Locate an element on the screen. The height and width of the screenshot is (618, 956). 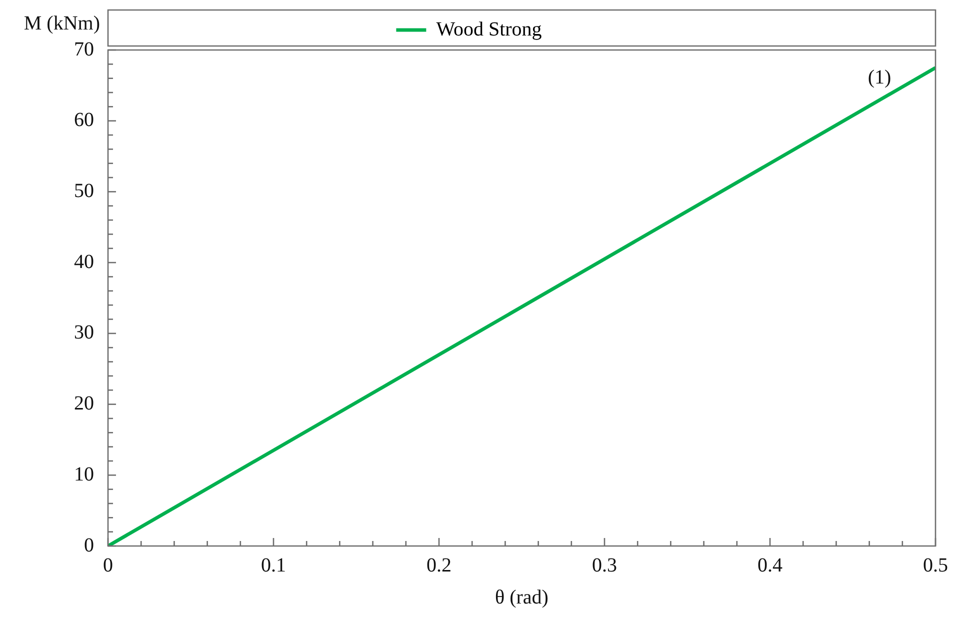
x-axis-title: θ (rad) is located at coordinates (521, 597).